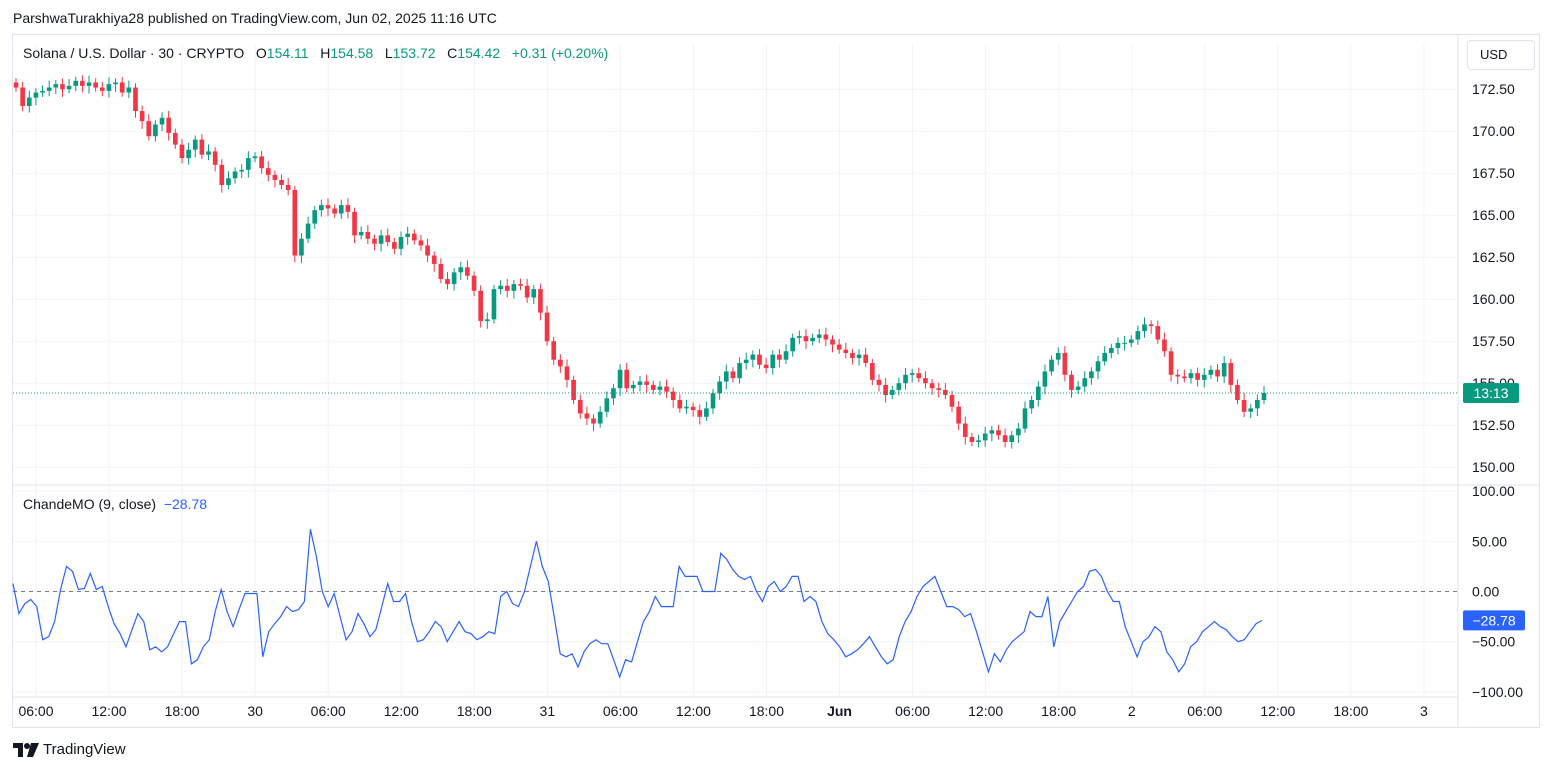 The height and width of the screenshot is (772, 1553). I want to click on low-value: 153.72, so click(414, 53).